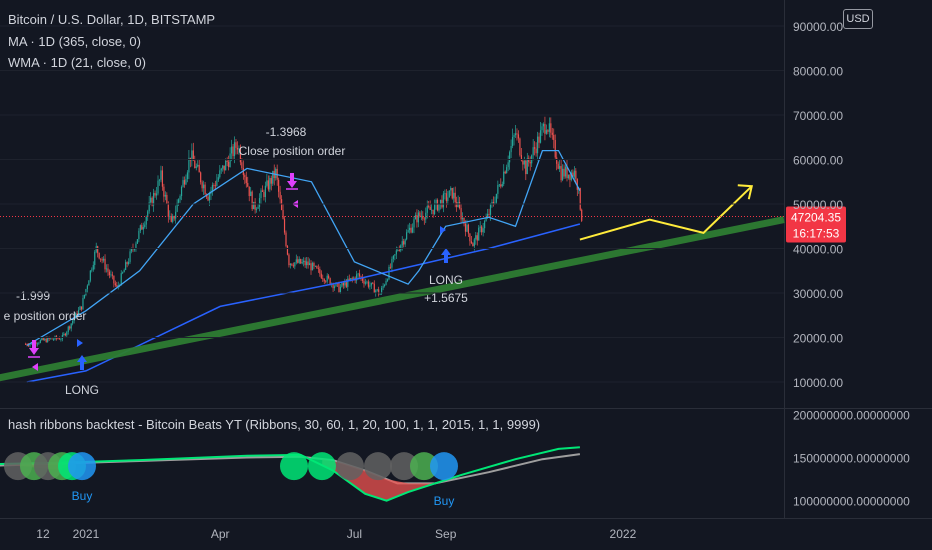 The image size is (932, 550). What do you see at coordinates (816, 233) in the screenshot?
I see `bar-countdown: 16:17:53` at bounding box center [816, 233].